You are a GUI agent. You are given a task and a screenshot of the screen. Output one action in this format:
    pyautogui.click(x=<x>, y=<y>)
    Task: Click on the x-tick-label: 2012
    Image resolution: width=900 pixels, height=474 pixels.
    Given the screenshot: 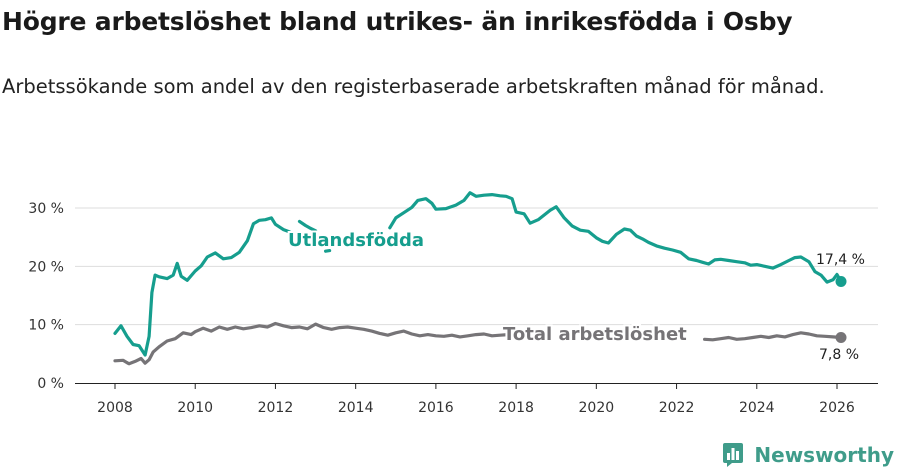 What is the action you would take?
    pyautogui.click(x=276, y=408)
    